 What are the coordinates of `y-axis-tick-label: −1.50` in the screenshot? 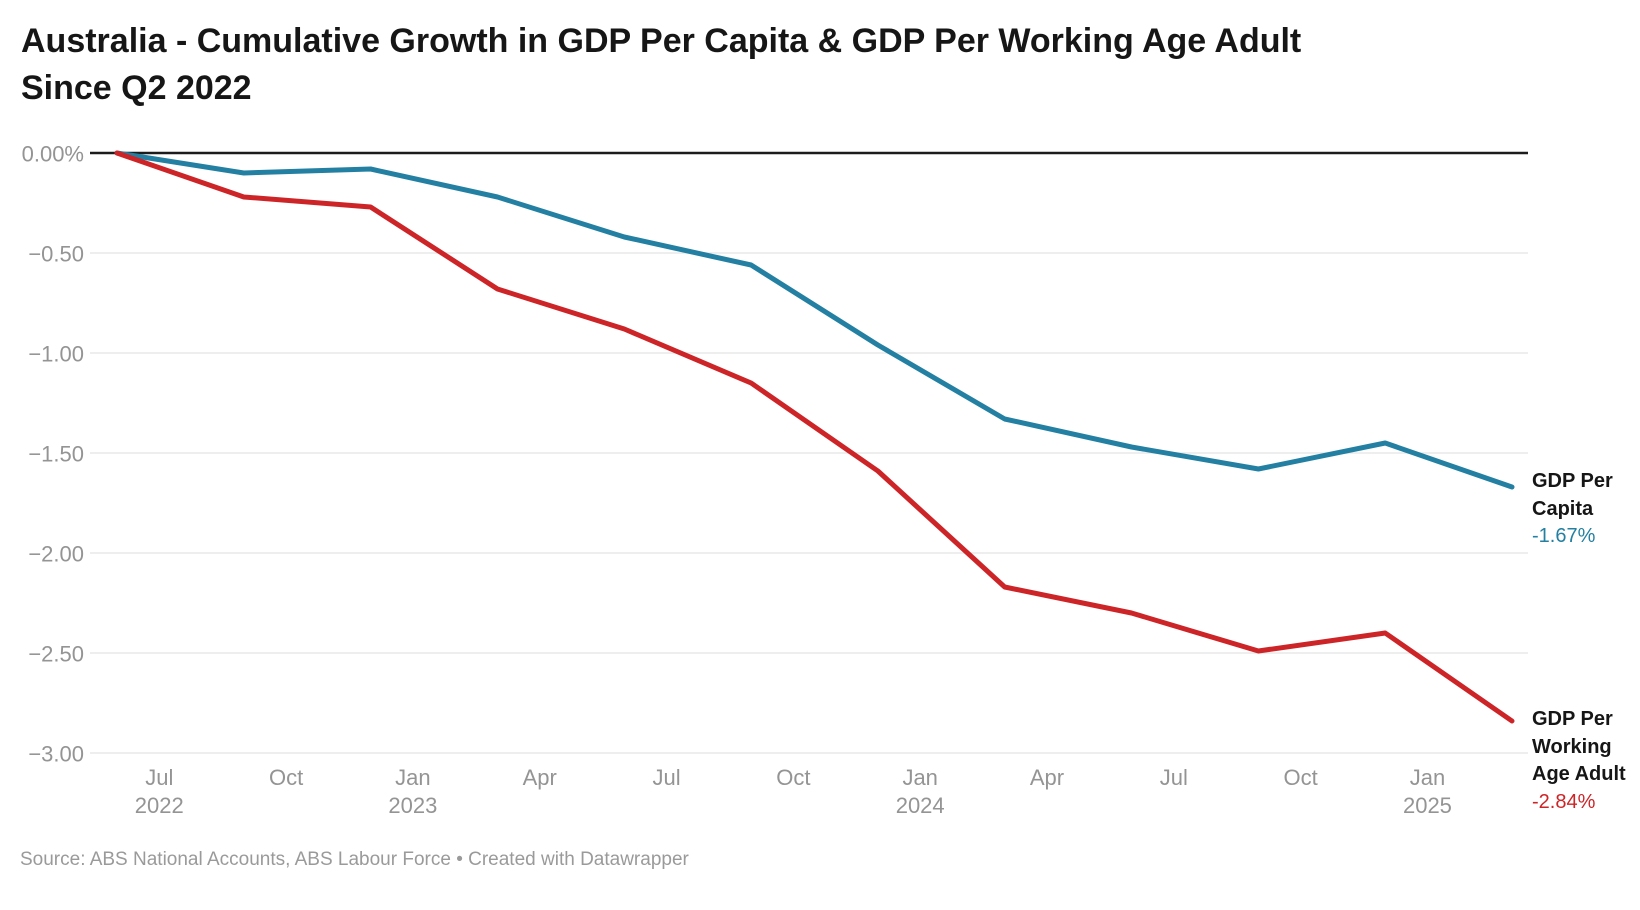 It's located at (56, 454).